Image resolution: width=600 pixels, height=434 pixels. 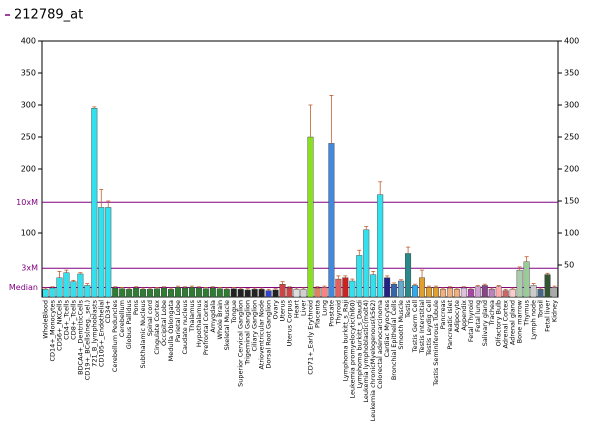 What do you see at coordinates (555, 311) in the screenshot?
I see `x-tick-label: Kidney` at bounding box center [555, 311].